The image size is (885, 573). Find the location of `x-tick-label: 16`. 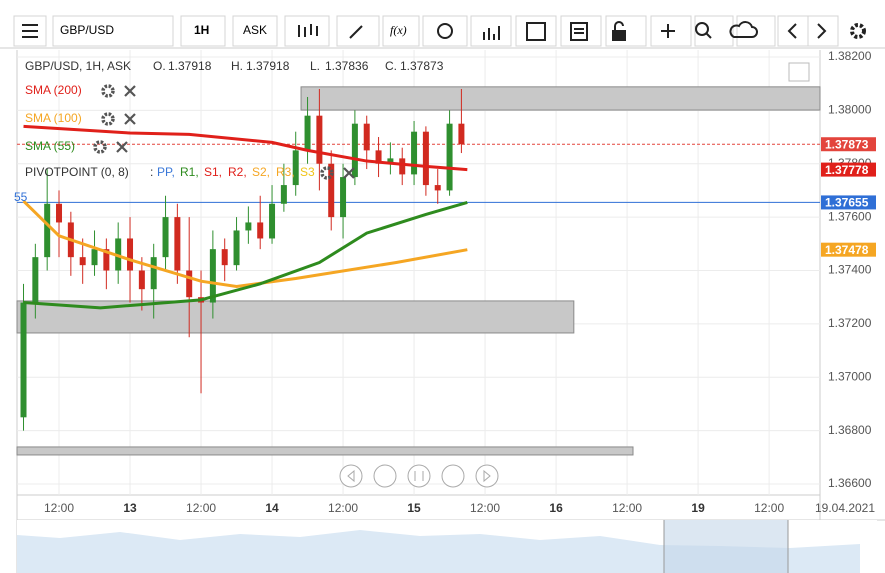

x-tick-label: 16 is located at coordinates (556, 508).